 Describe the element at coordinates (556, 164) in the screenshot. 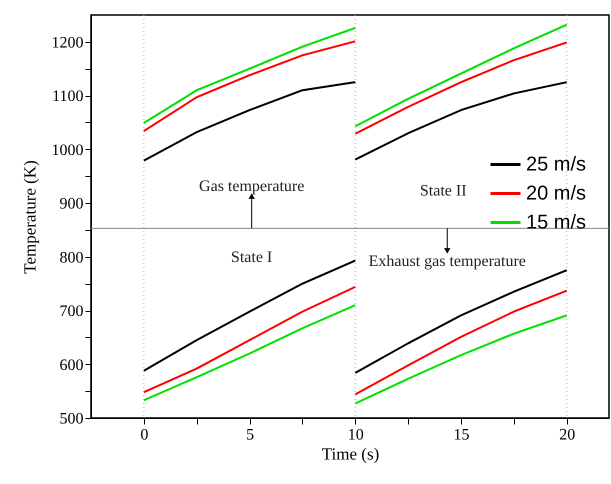

I see `legend-label: 25 m/s` at that location.